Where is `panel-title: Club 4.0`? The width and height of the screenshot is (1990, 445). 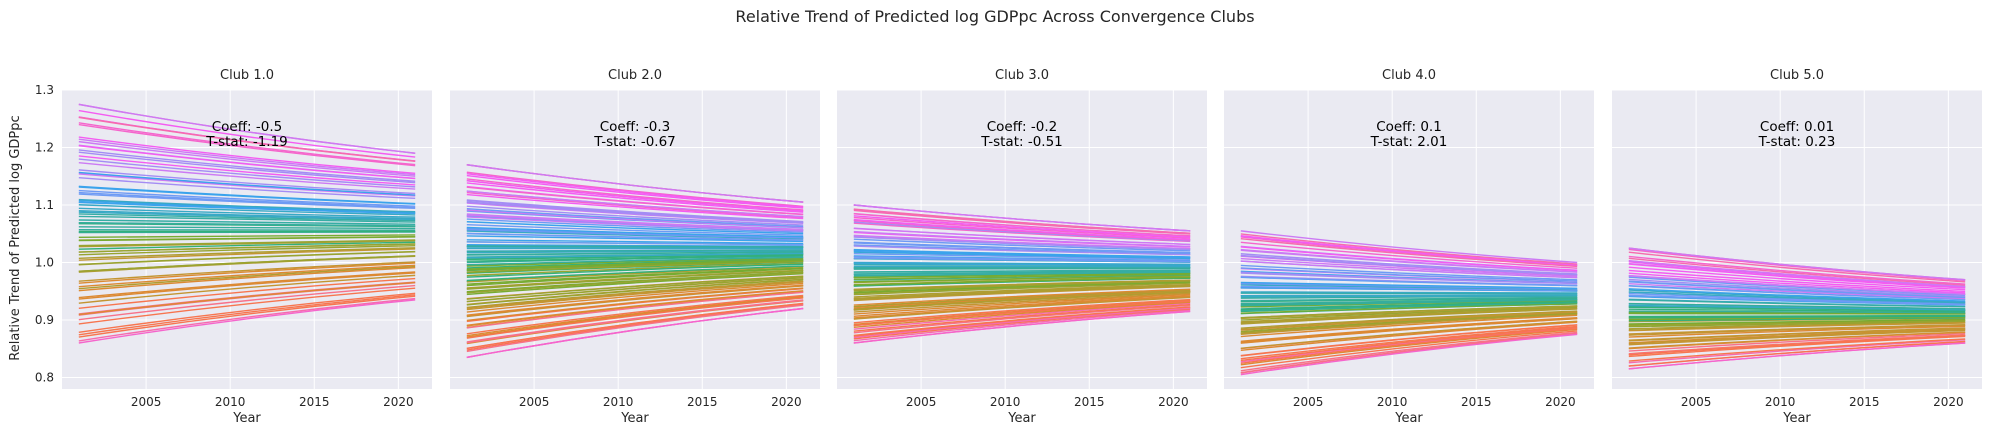 panel-title: Club 4.0 is located at coordinates (1409, 75).